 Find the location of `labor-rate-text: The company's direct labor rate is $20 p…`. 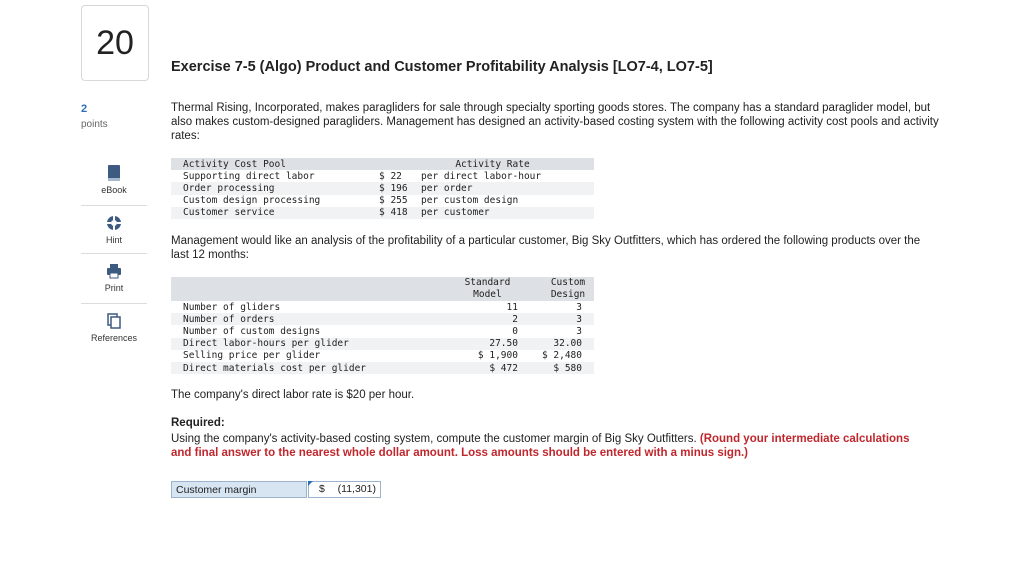

labor-rate-text: The company's direct labor rate is $20 p… is located at coordinates (293, 395).